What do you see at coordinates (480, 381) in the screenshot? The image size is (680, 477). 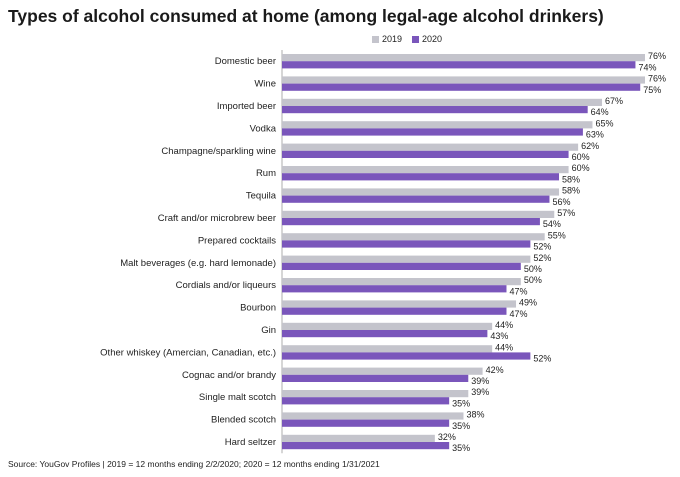 I see `data-label-2020: 39%` at bounding box center [480, 381].